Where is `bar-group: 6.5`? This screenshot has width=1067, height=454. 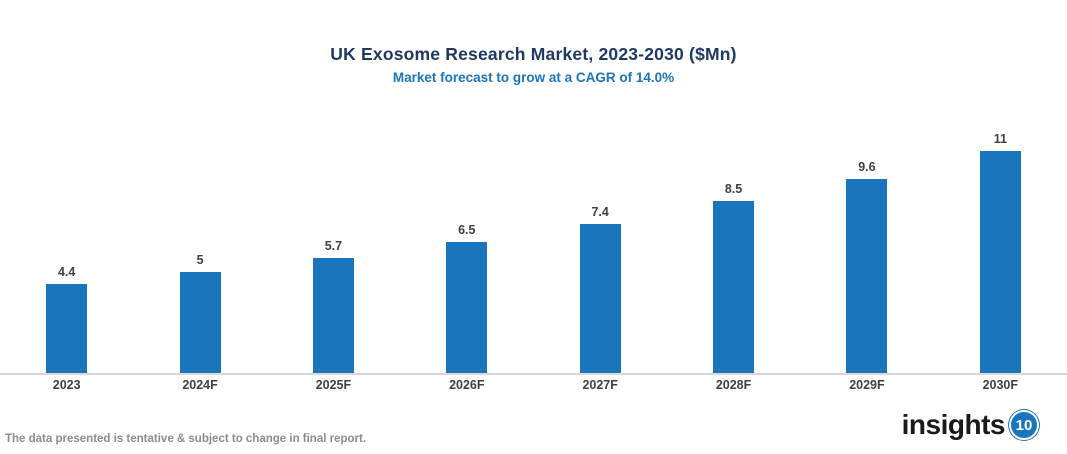
bar-group: 6.5 is located at coordinates (466, 298).